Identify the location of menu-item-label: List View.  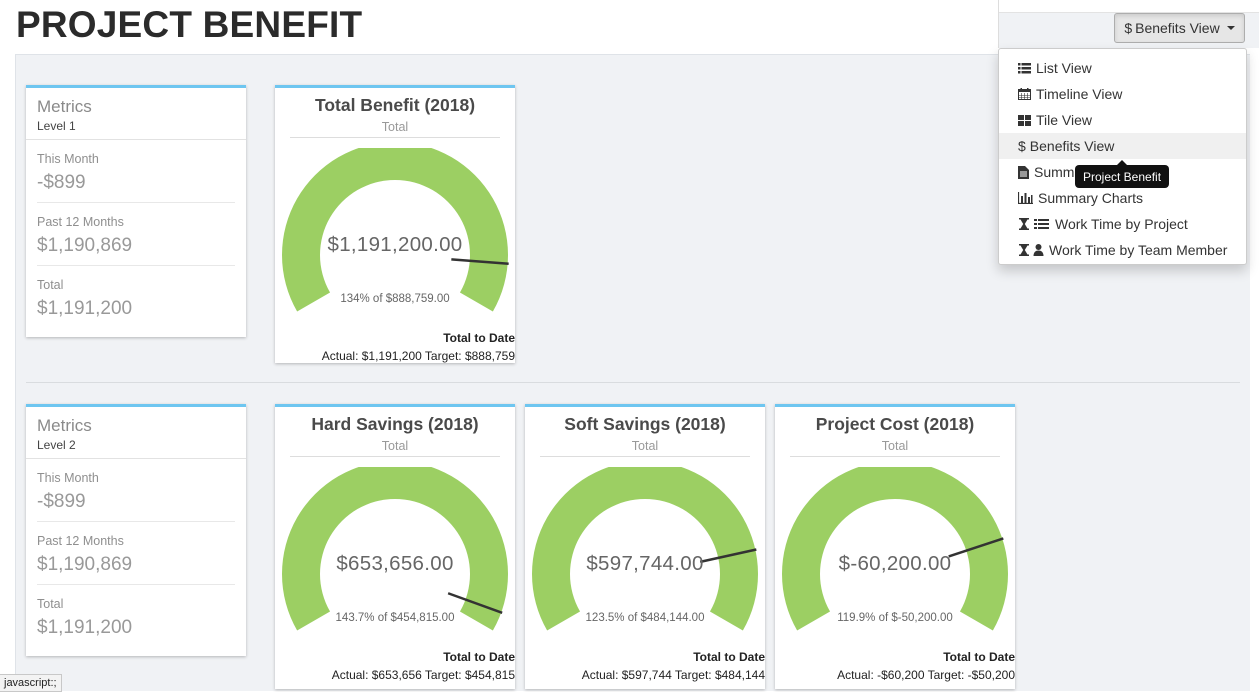
(1064, 68).